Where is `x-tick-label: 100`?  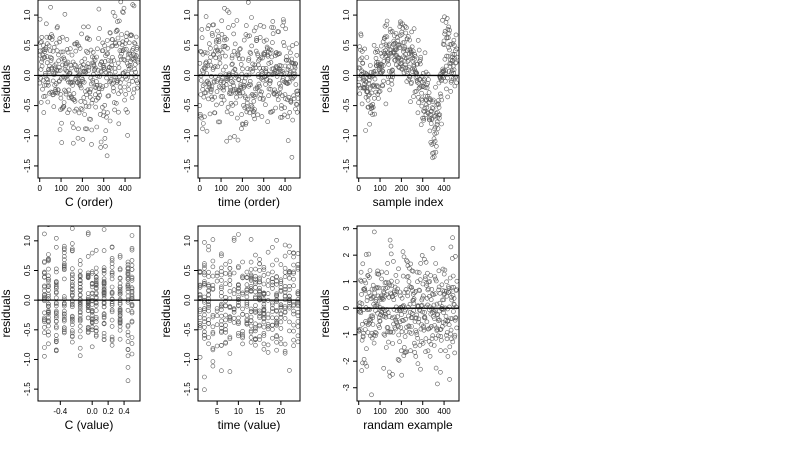
x-tick-label: 100 is located at coordinates (221, 188).